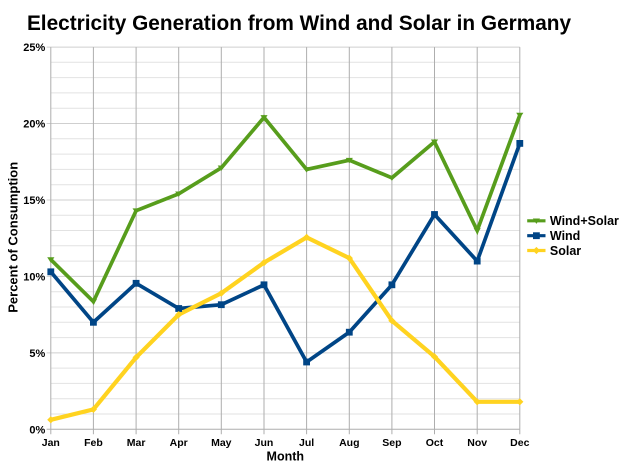 The image size is (623, 467). Describe the element at coordinates (584, 221) in the screenshot. I see `svg-text: Wind+Solar` at that location.